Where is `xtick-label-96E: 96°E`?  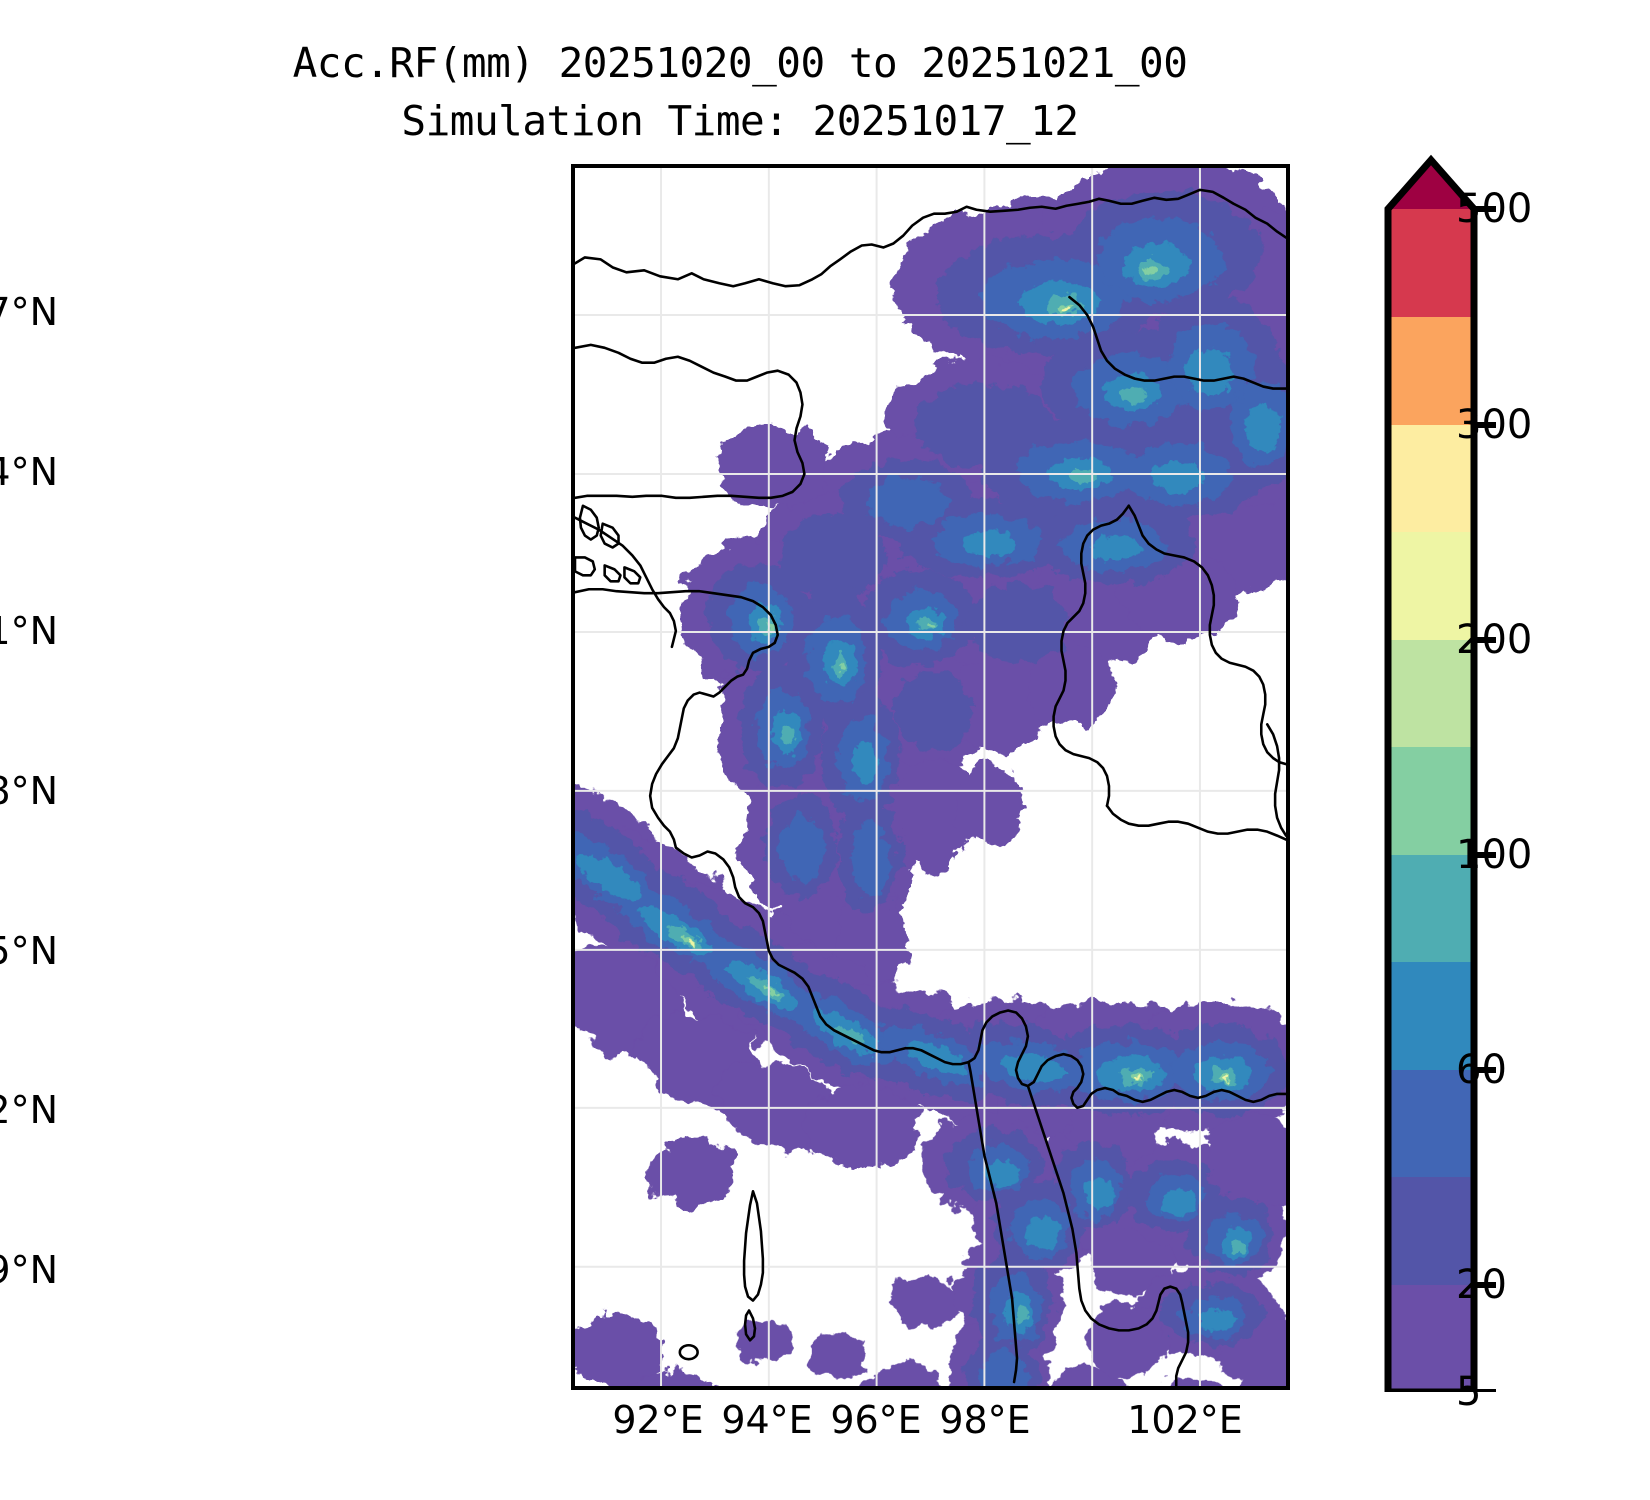
xtick-label-96E: 96°E is located at coordinates (876, 1420).